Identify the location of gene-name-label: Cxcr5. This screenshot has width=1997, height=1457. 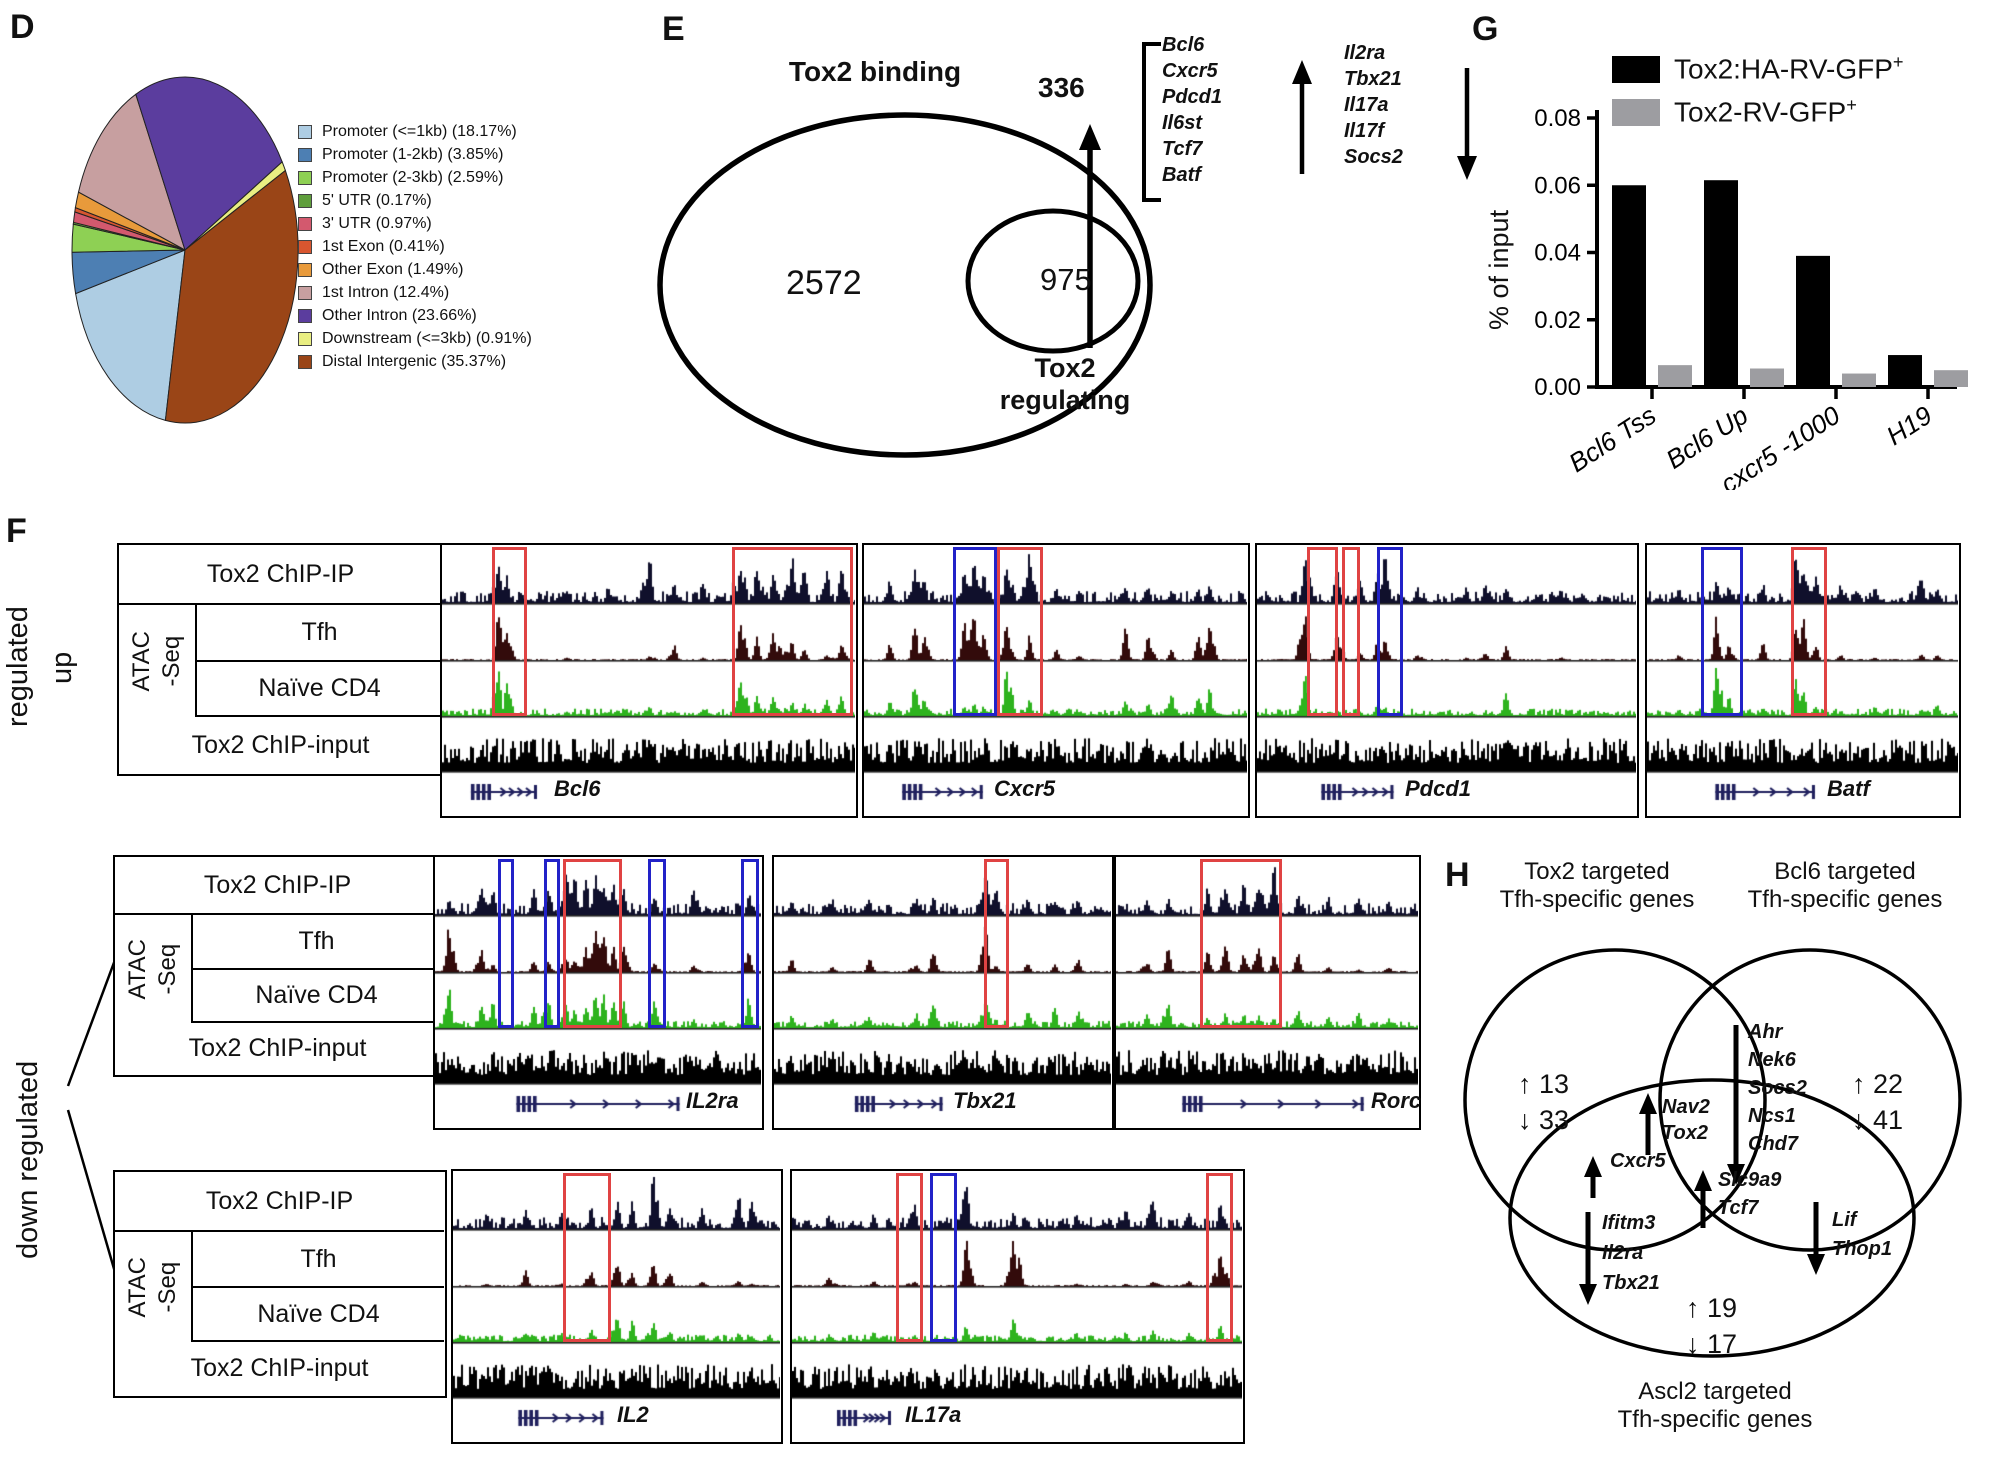
(1025, 788).